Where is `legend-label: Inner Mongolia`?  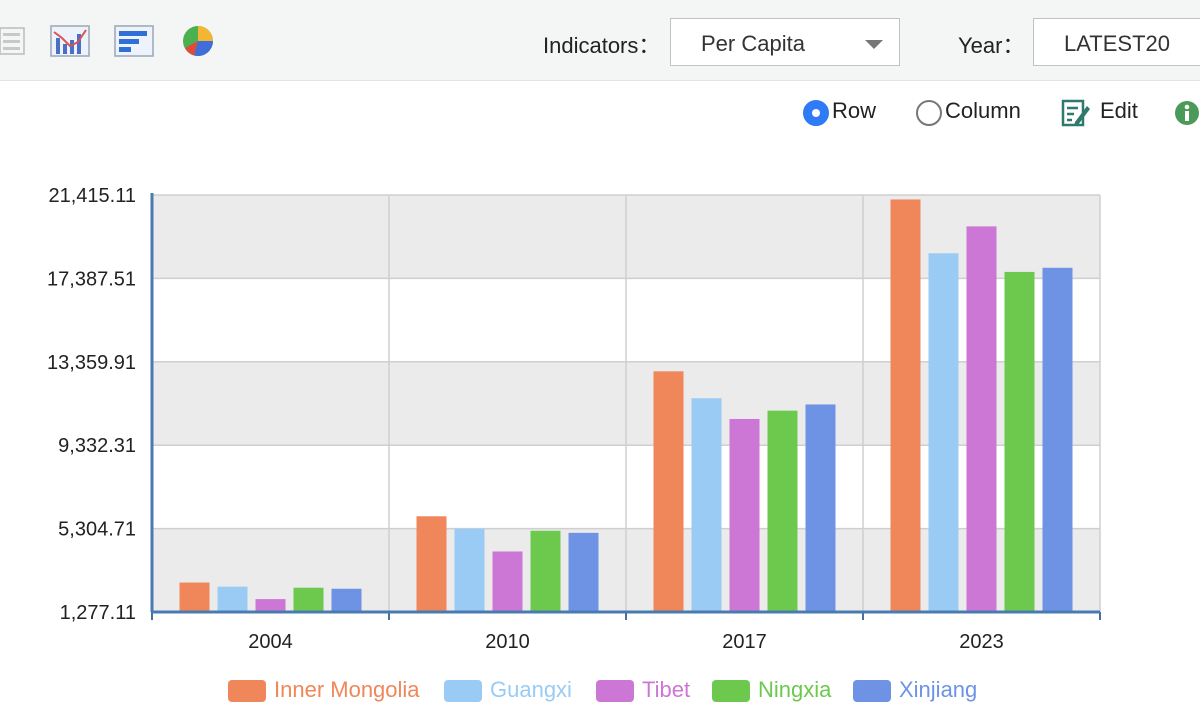 legend-label: Inner Mongolia is located at coordinates (347, 689).